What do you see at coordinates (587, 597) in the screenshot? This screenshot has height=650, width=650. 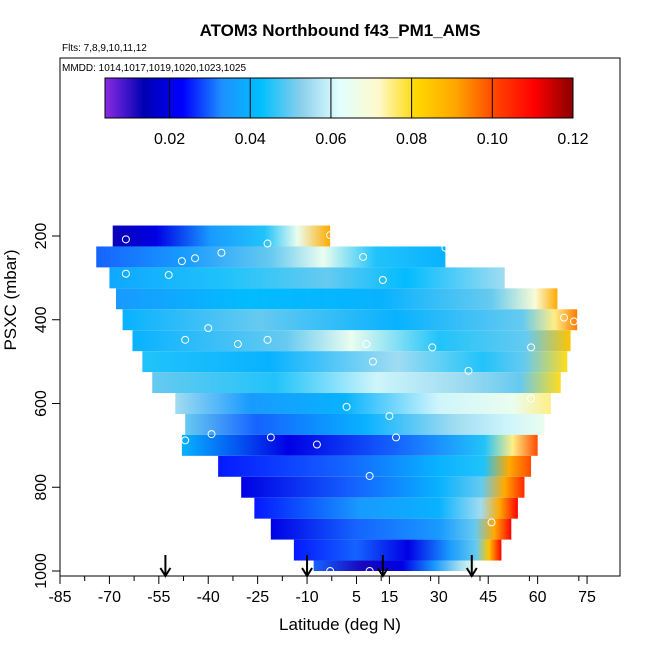 I see `x-tick-label: 75` at bounding box center [587, 597].